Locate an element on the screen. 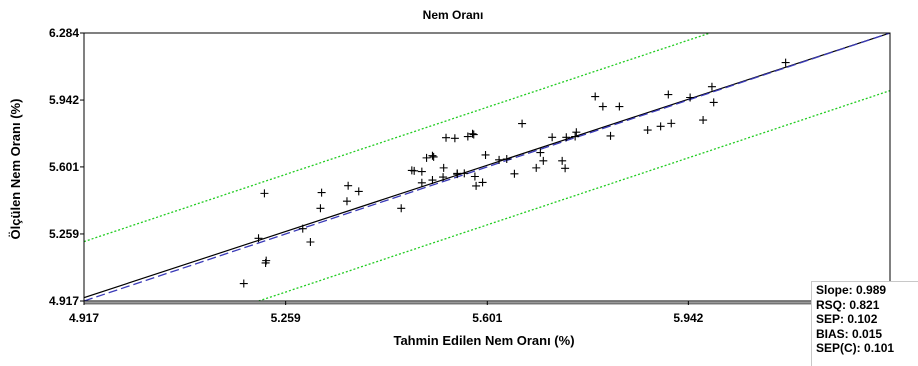  y-tick-label: 5.601 is located at coordinates (64, 167).